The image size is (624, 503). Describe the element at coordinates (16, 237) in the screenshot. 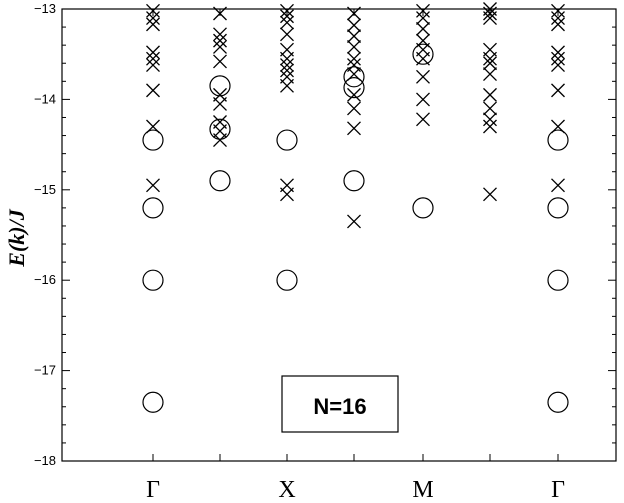

I see `y-axis-label: E(k)/J` at that location.